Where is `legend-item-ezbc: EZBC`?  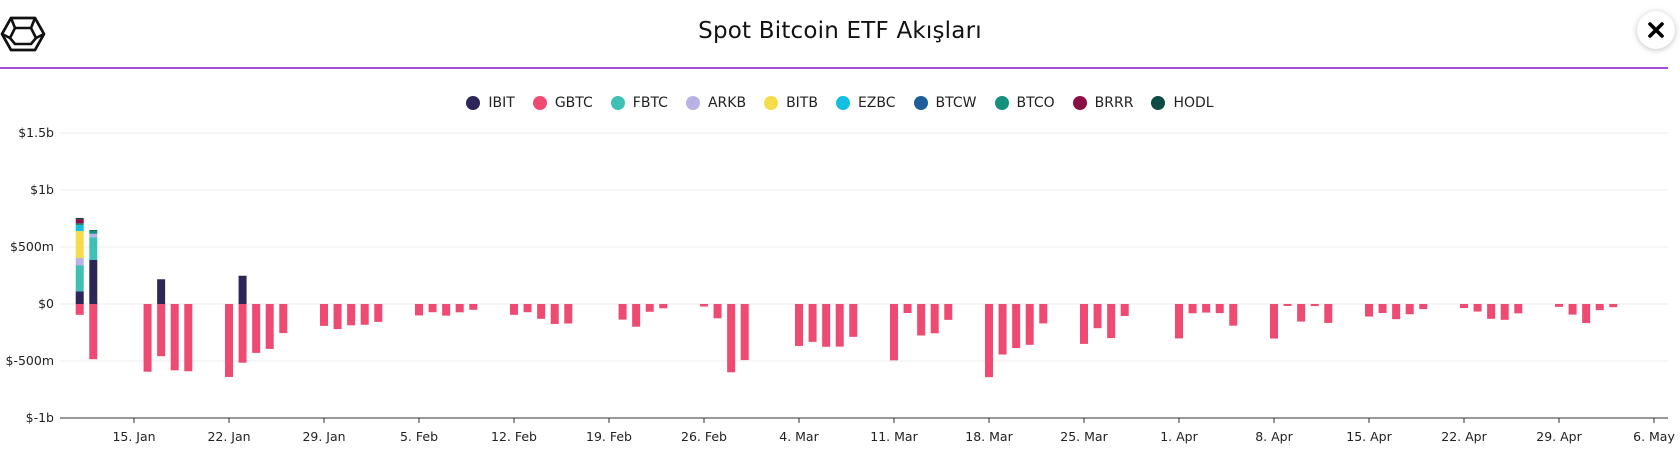
legend-item-ezbc: EZBC is located at coordinates (865, 103).